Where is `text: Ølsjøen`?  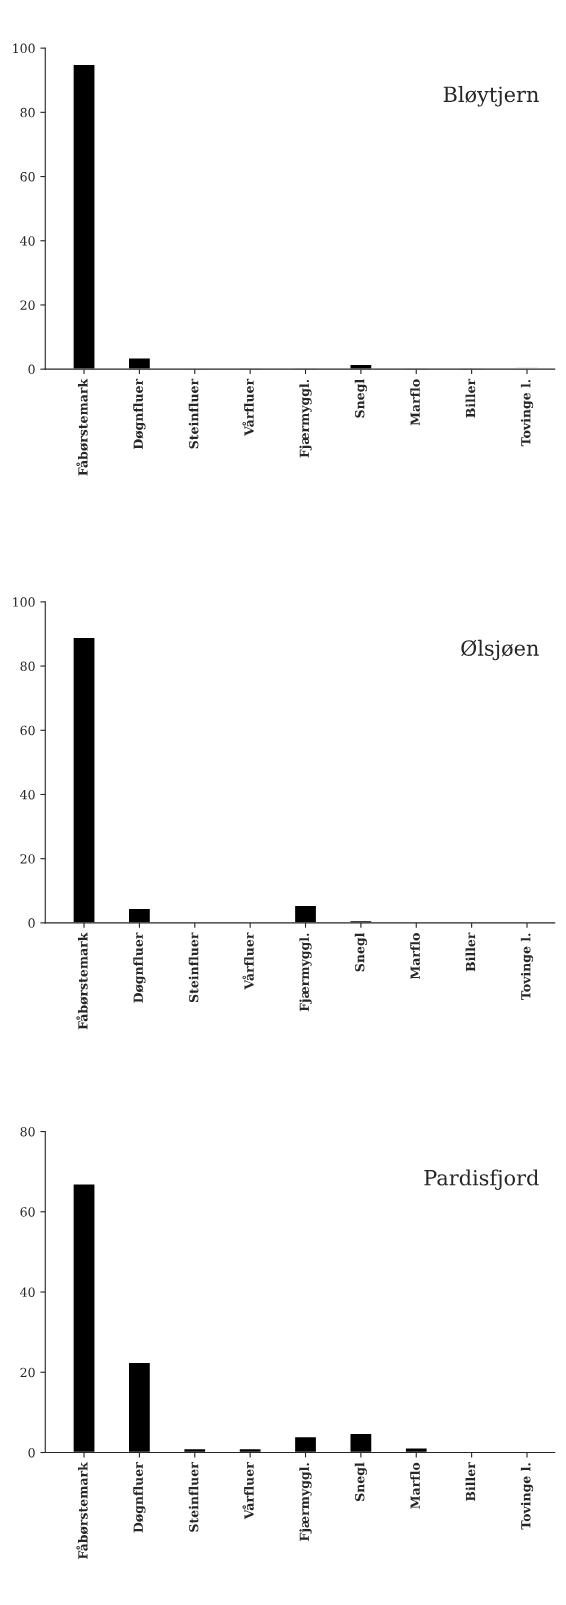 text: Ølsjøen is located at coordinates (500, 650).